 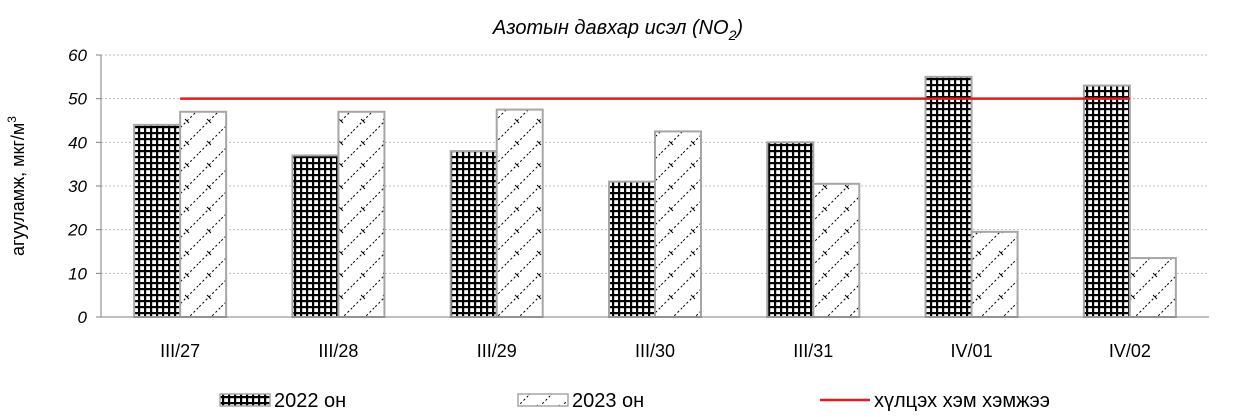 What do you see at coordinates (77, 99) in the screenshot?
I see `y-tick-label: 50` at bounding box center [77, 99].